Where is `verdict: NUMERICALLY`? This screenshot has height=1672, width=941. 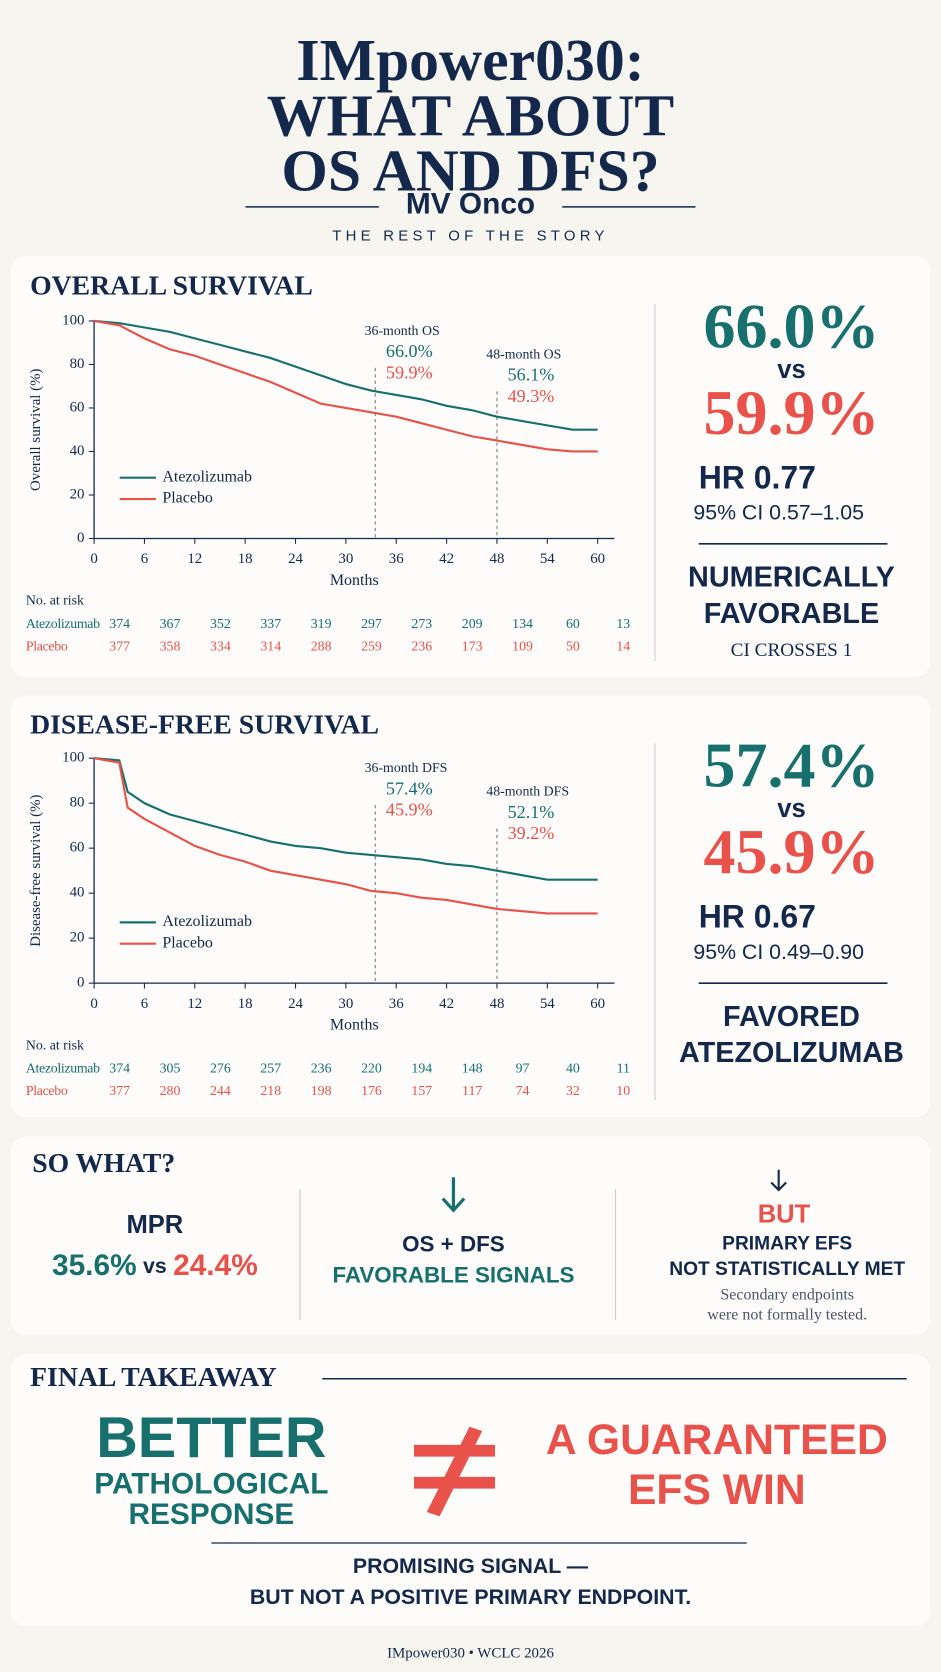 verdict: NUMERICALLY is located at coordinates (791, 578).